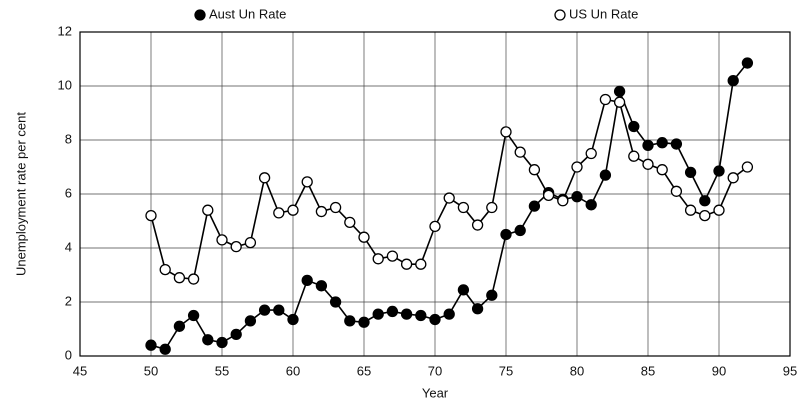 This screenshot has height=405, width=802. Describe the element at coordinates (506, 370) in the screenshot. I see `x-tick-label: 75` at that location.